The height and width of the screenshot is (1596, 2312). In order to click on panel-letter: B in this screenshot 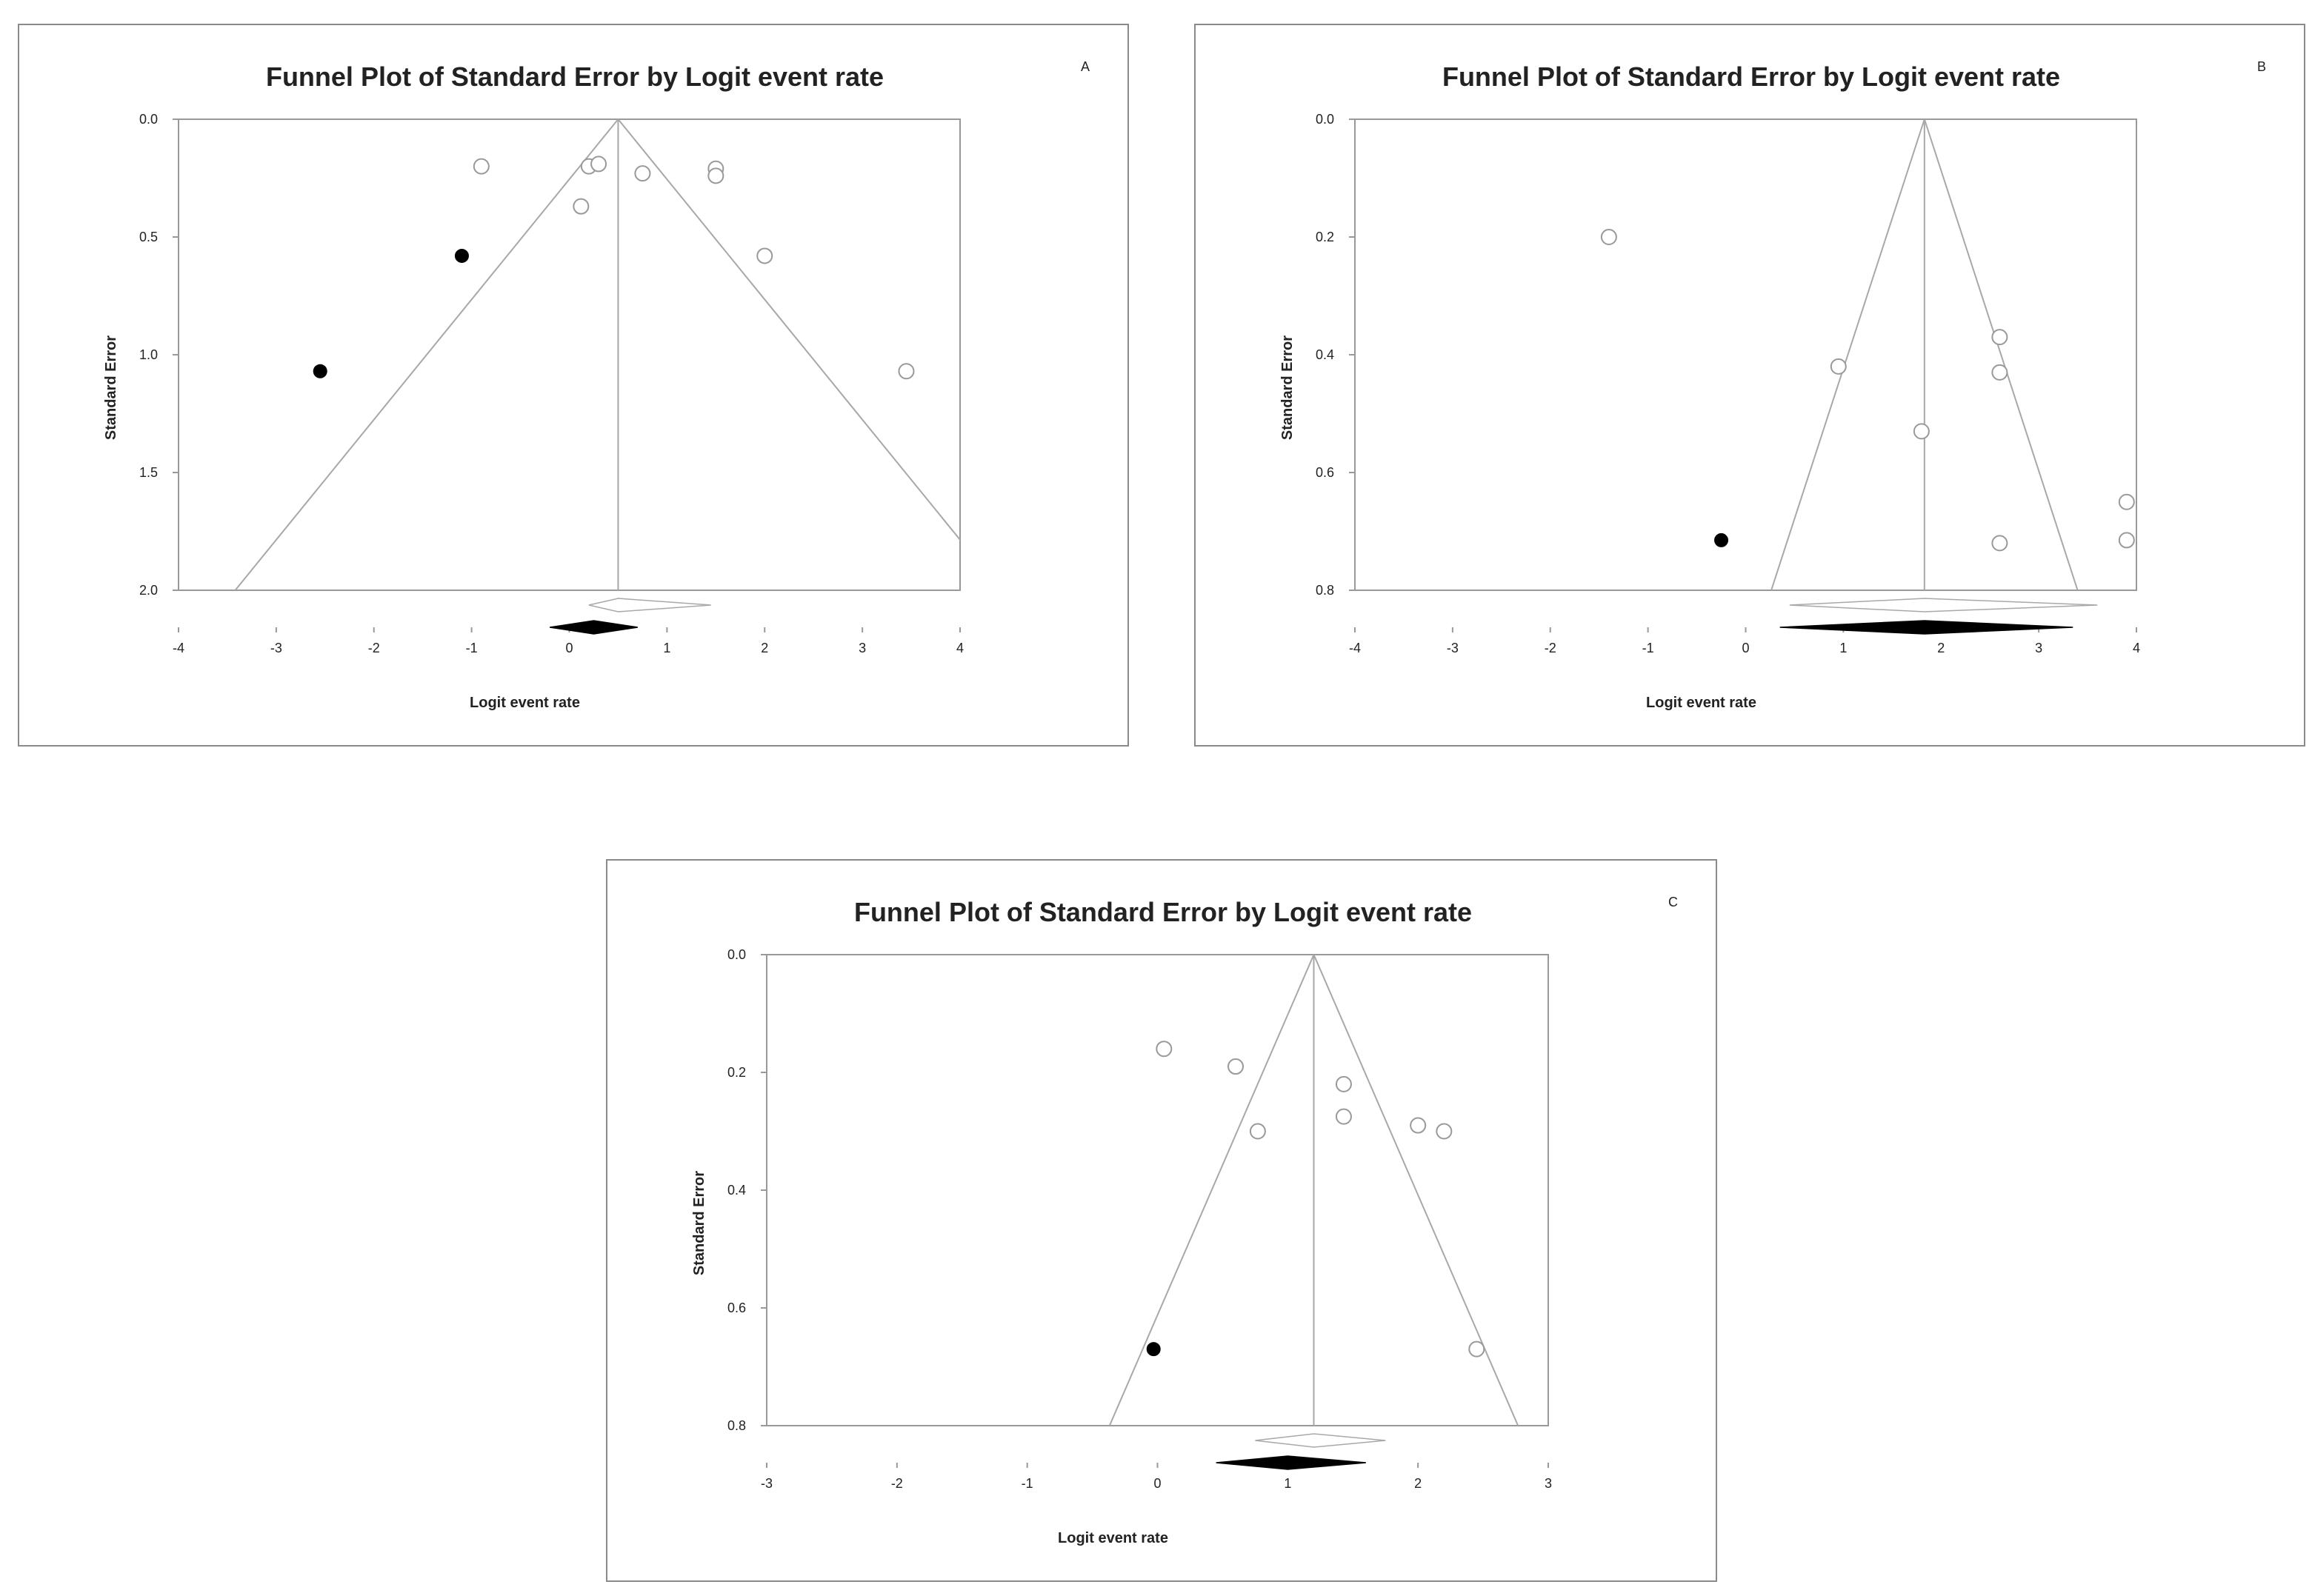, I will do `click(2261, 66)`.